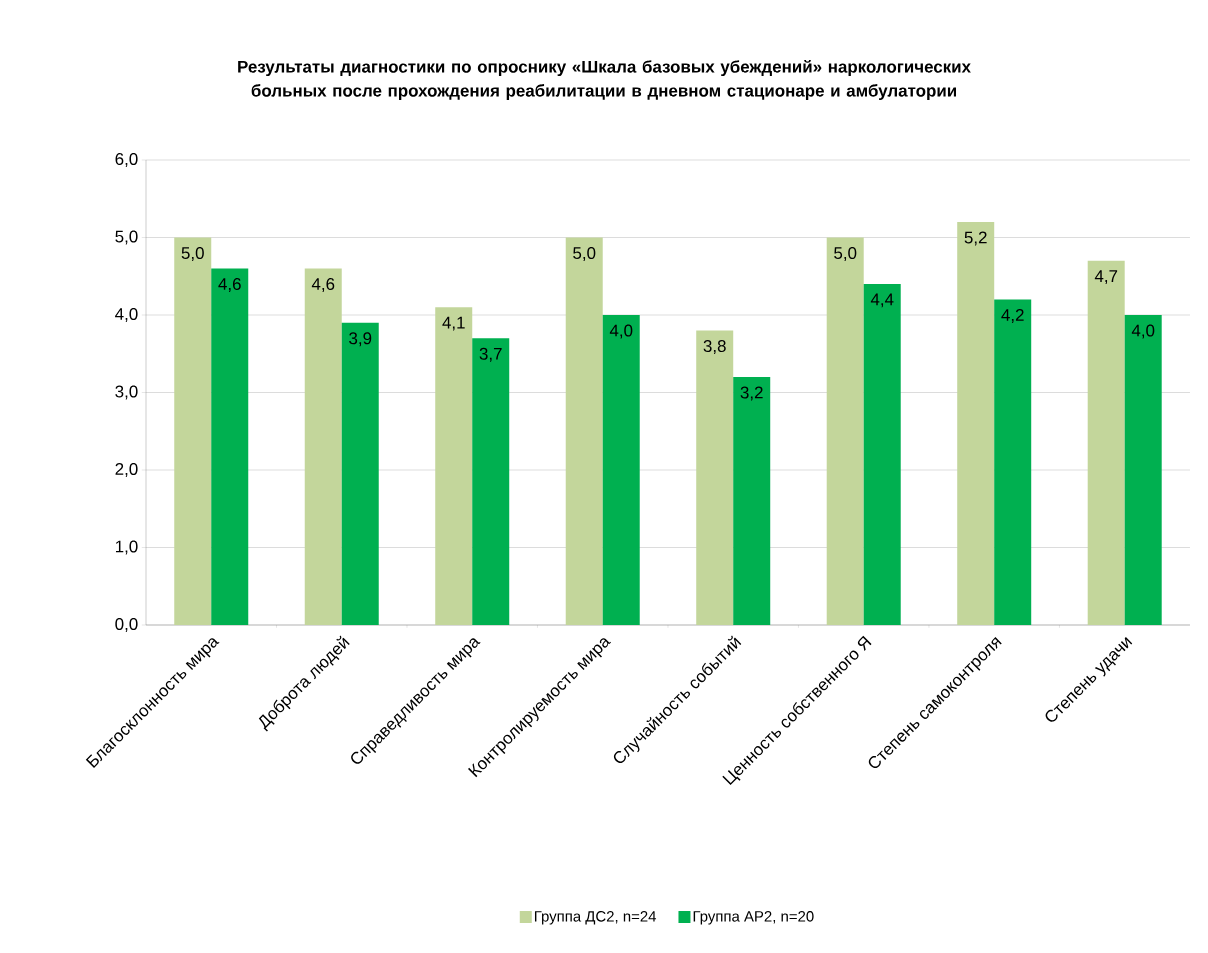 The height and width of the screenshot is (953, 1208). Describe the element at coordinates (1012, 316) in the screenshot. I see `data-label: 4,2` at that location.